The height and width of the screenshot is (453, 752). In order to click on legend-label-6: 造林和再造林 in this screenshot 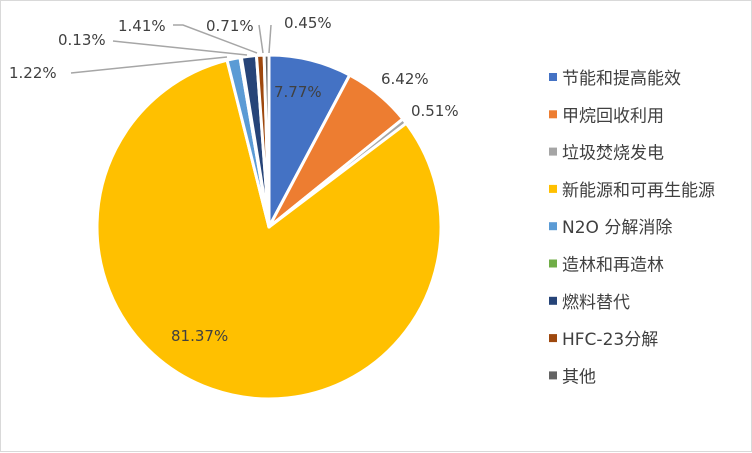, I will do `click(613, 266)`.